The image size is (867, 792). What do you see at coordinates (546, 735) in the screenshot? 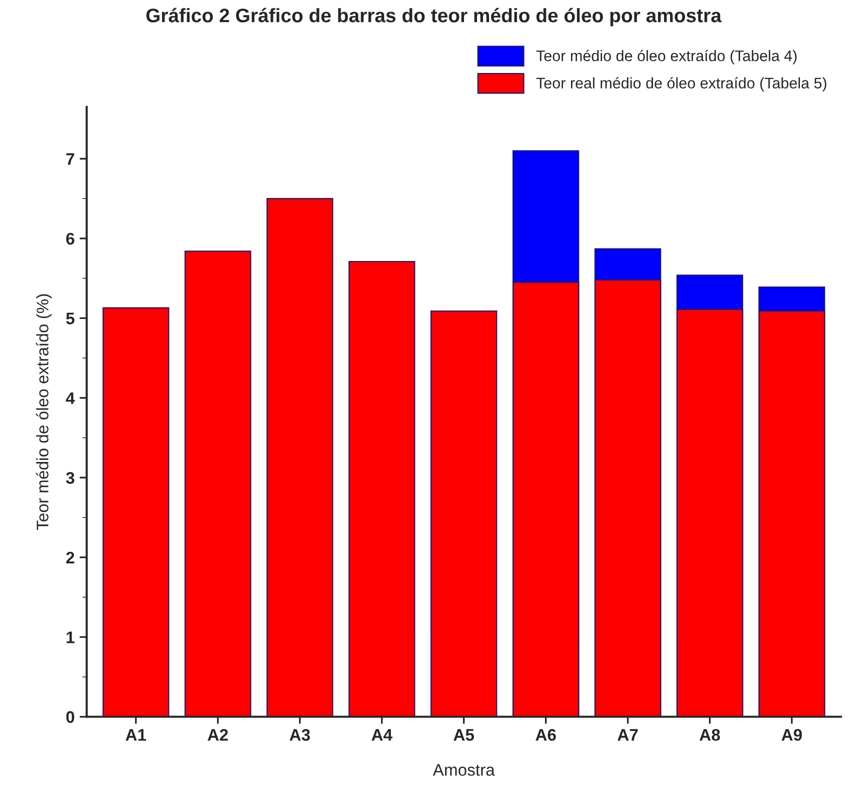
I see `x-tick-label: A6` at bounding box center [546, 735].